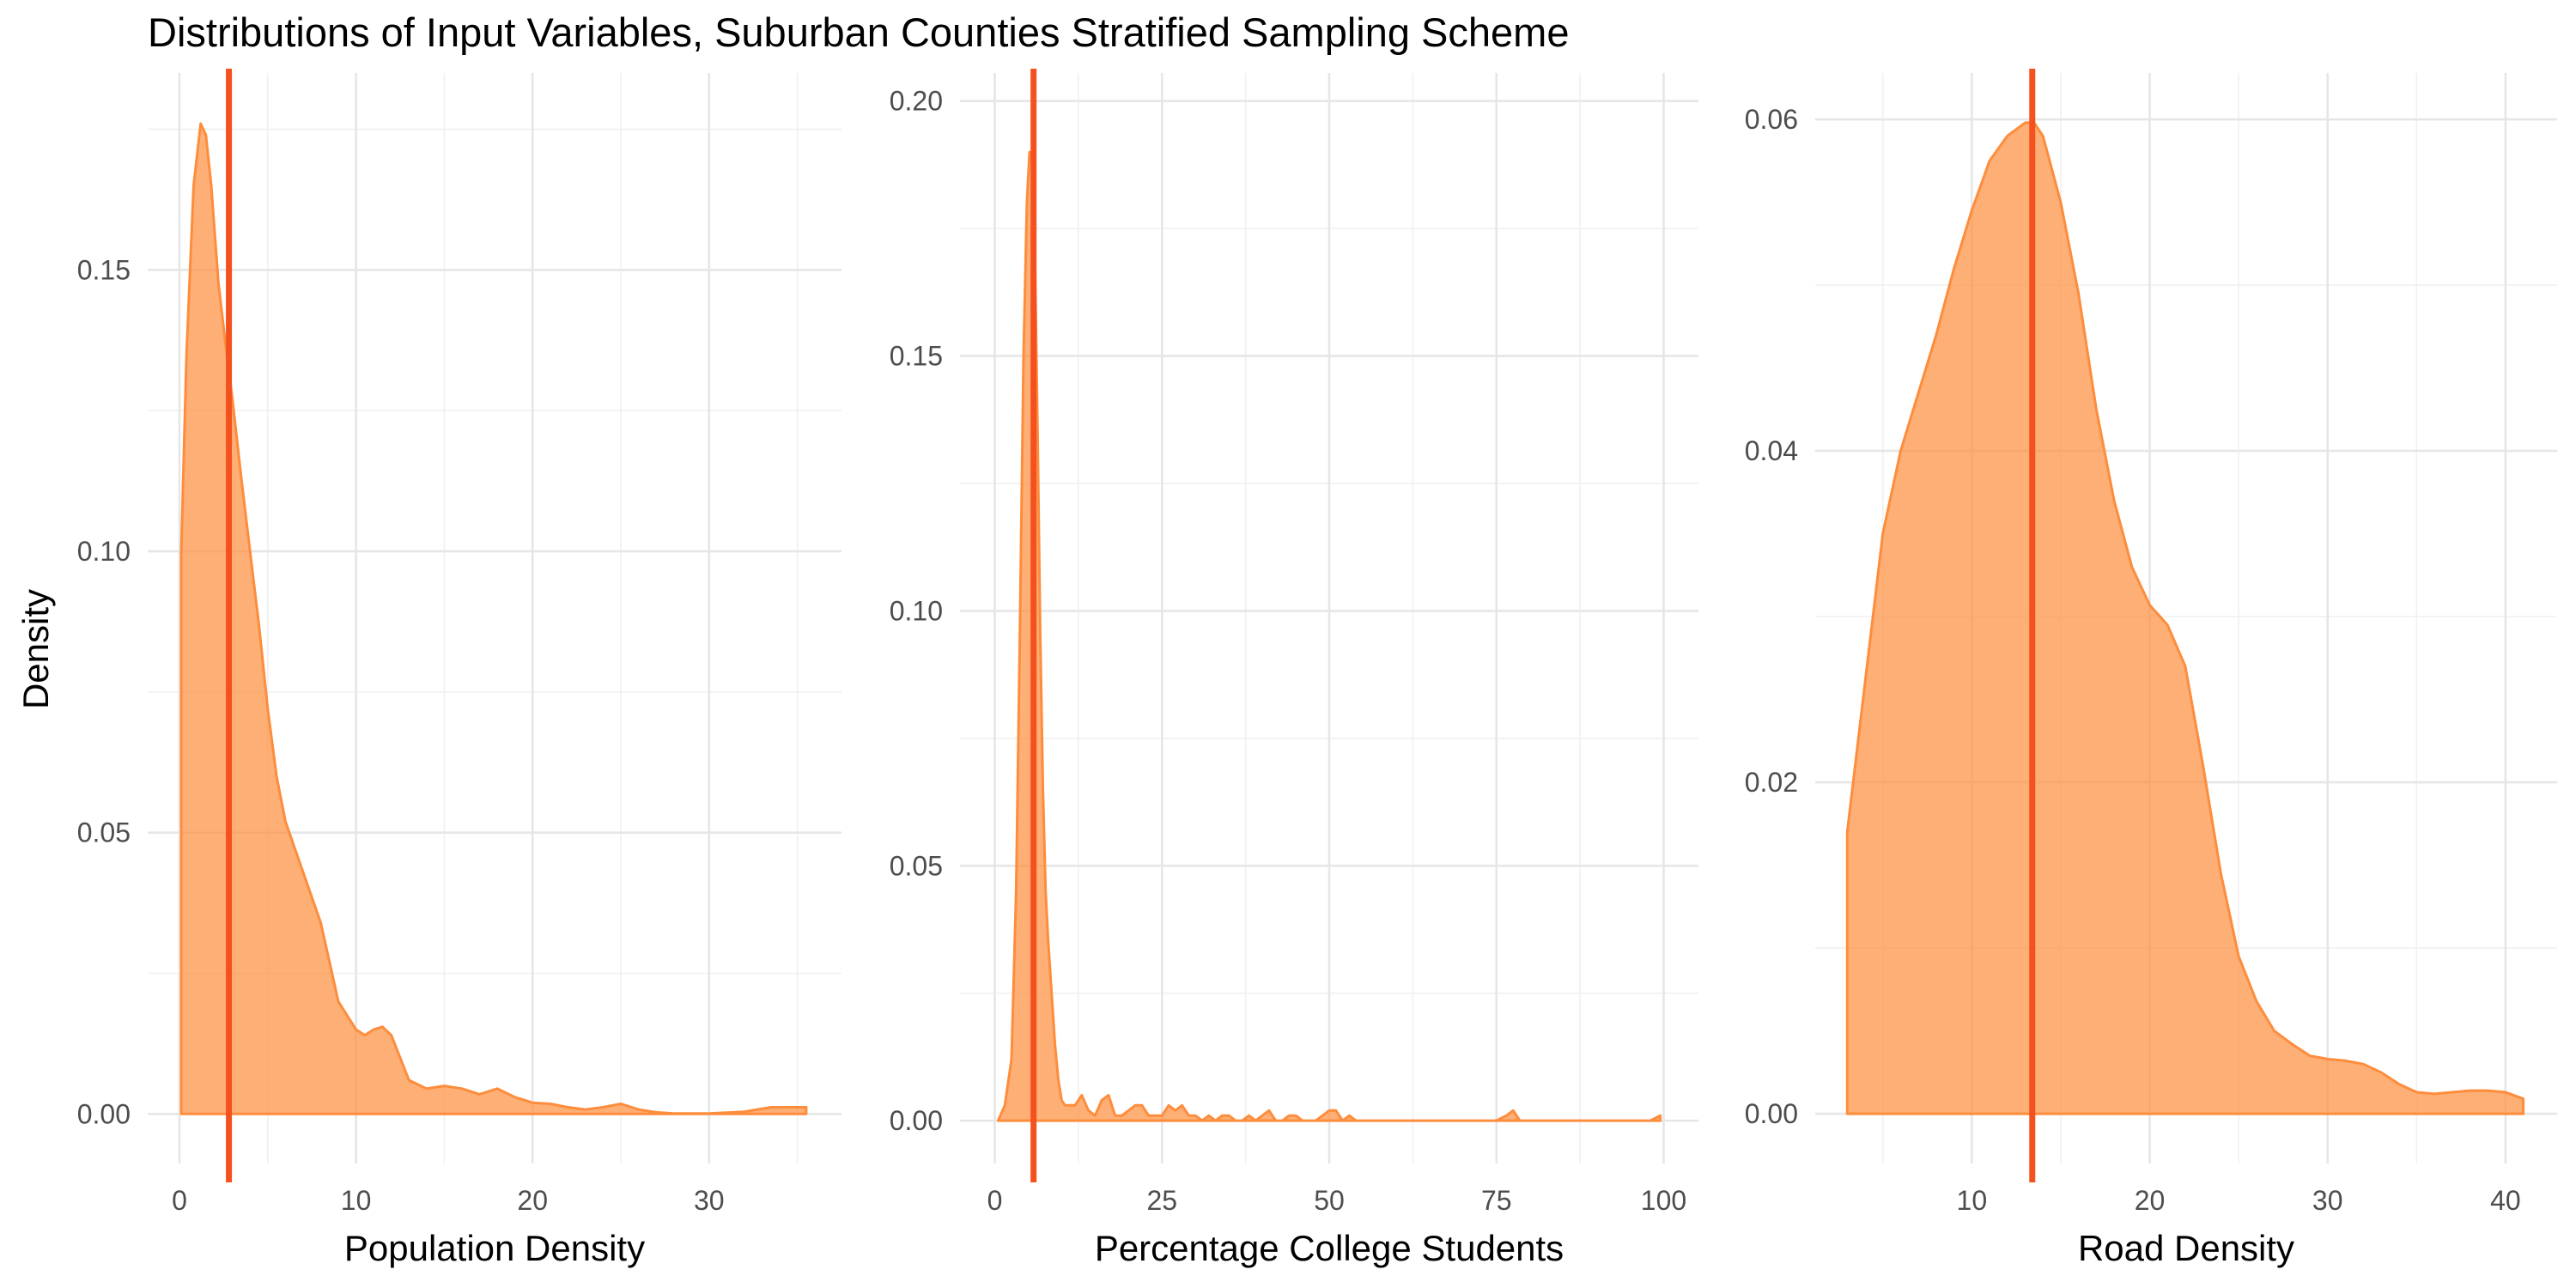 The height and width of the screenshot is (1288, 2576). Describe the element at coordinates (1330, 1200) in the screenshot. I see `x-tick-label: 50` at that location.